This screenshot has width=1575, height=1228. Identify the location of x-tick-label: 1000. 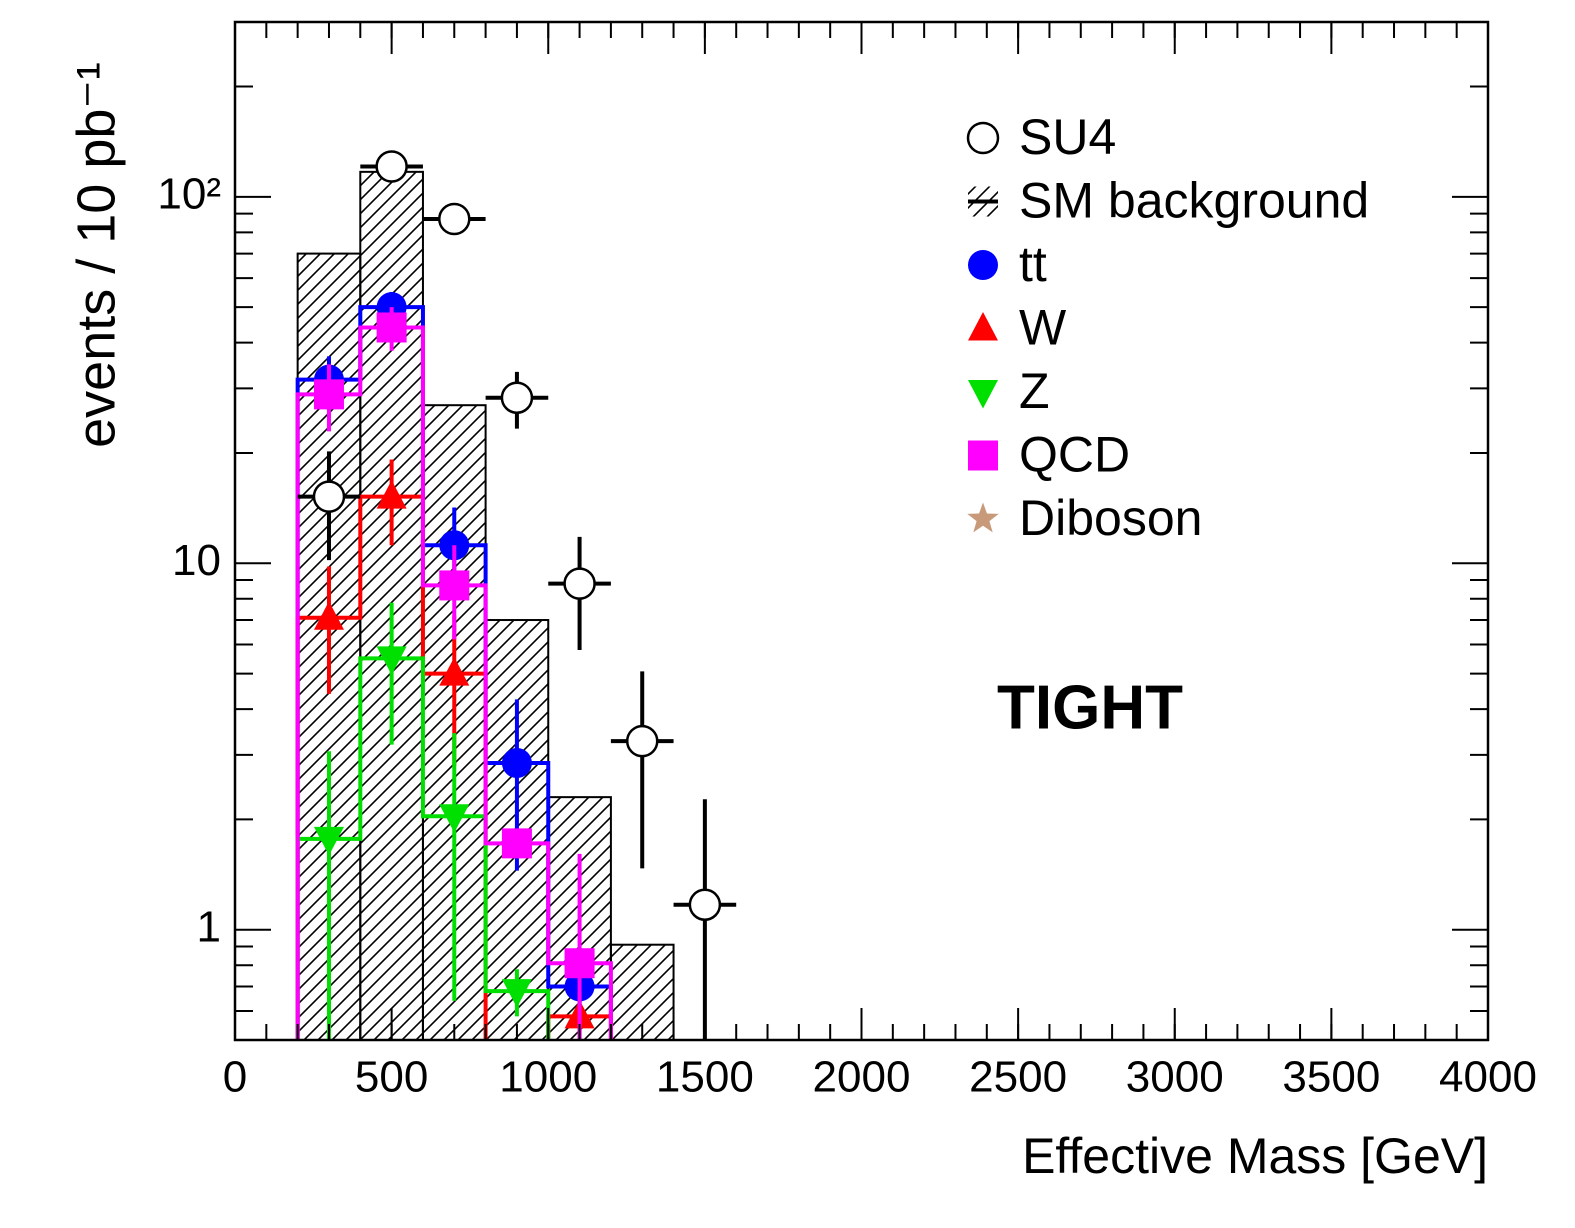
(548, 1077).